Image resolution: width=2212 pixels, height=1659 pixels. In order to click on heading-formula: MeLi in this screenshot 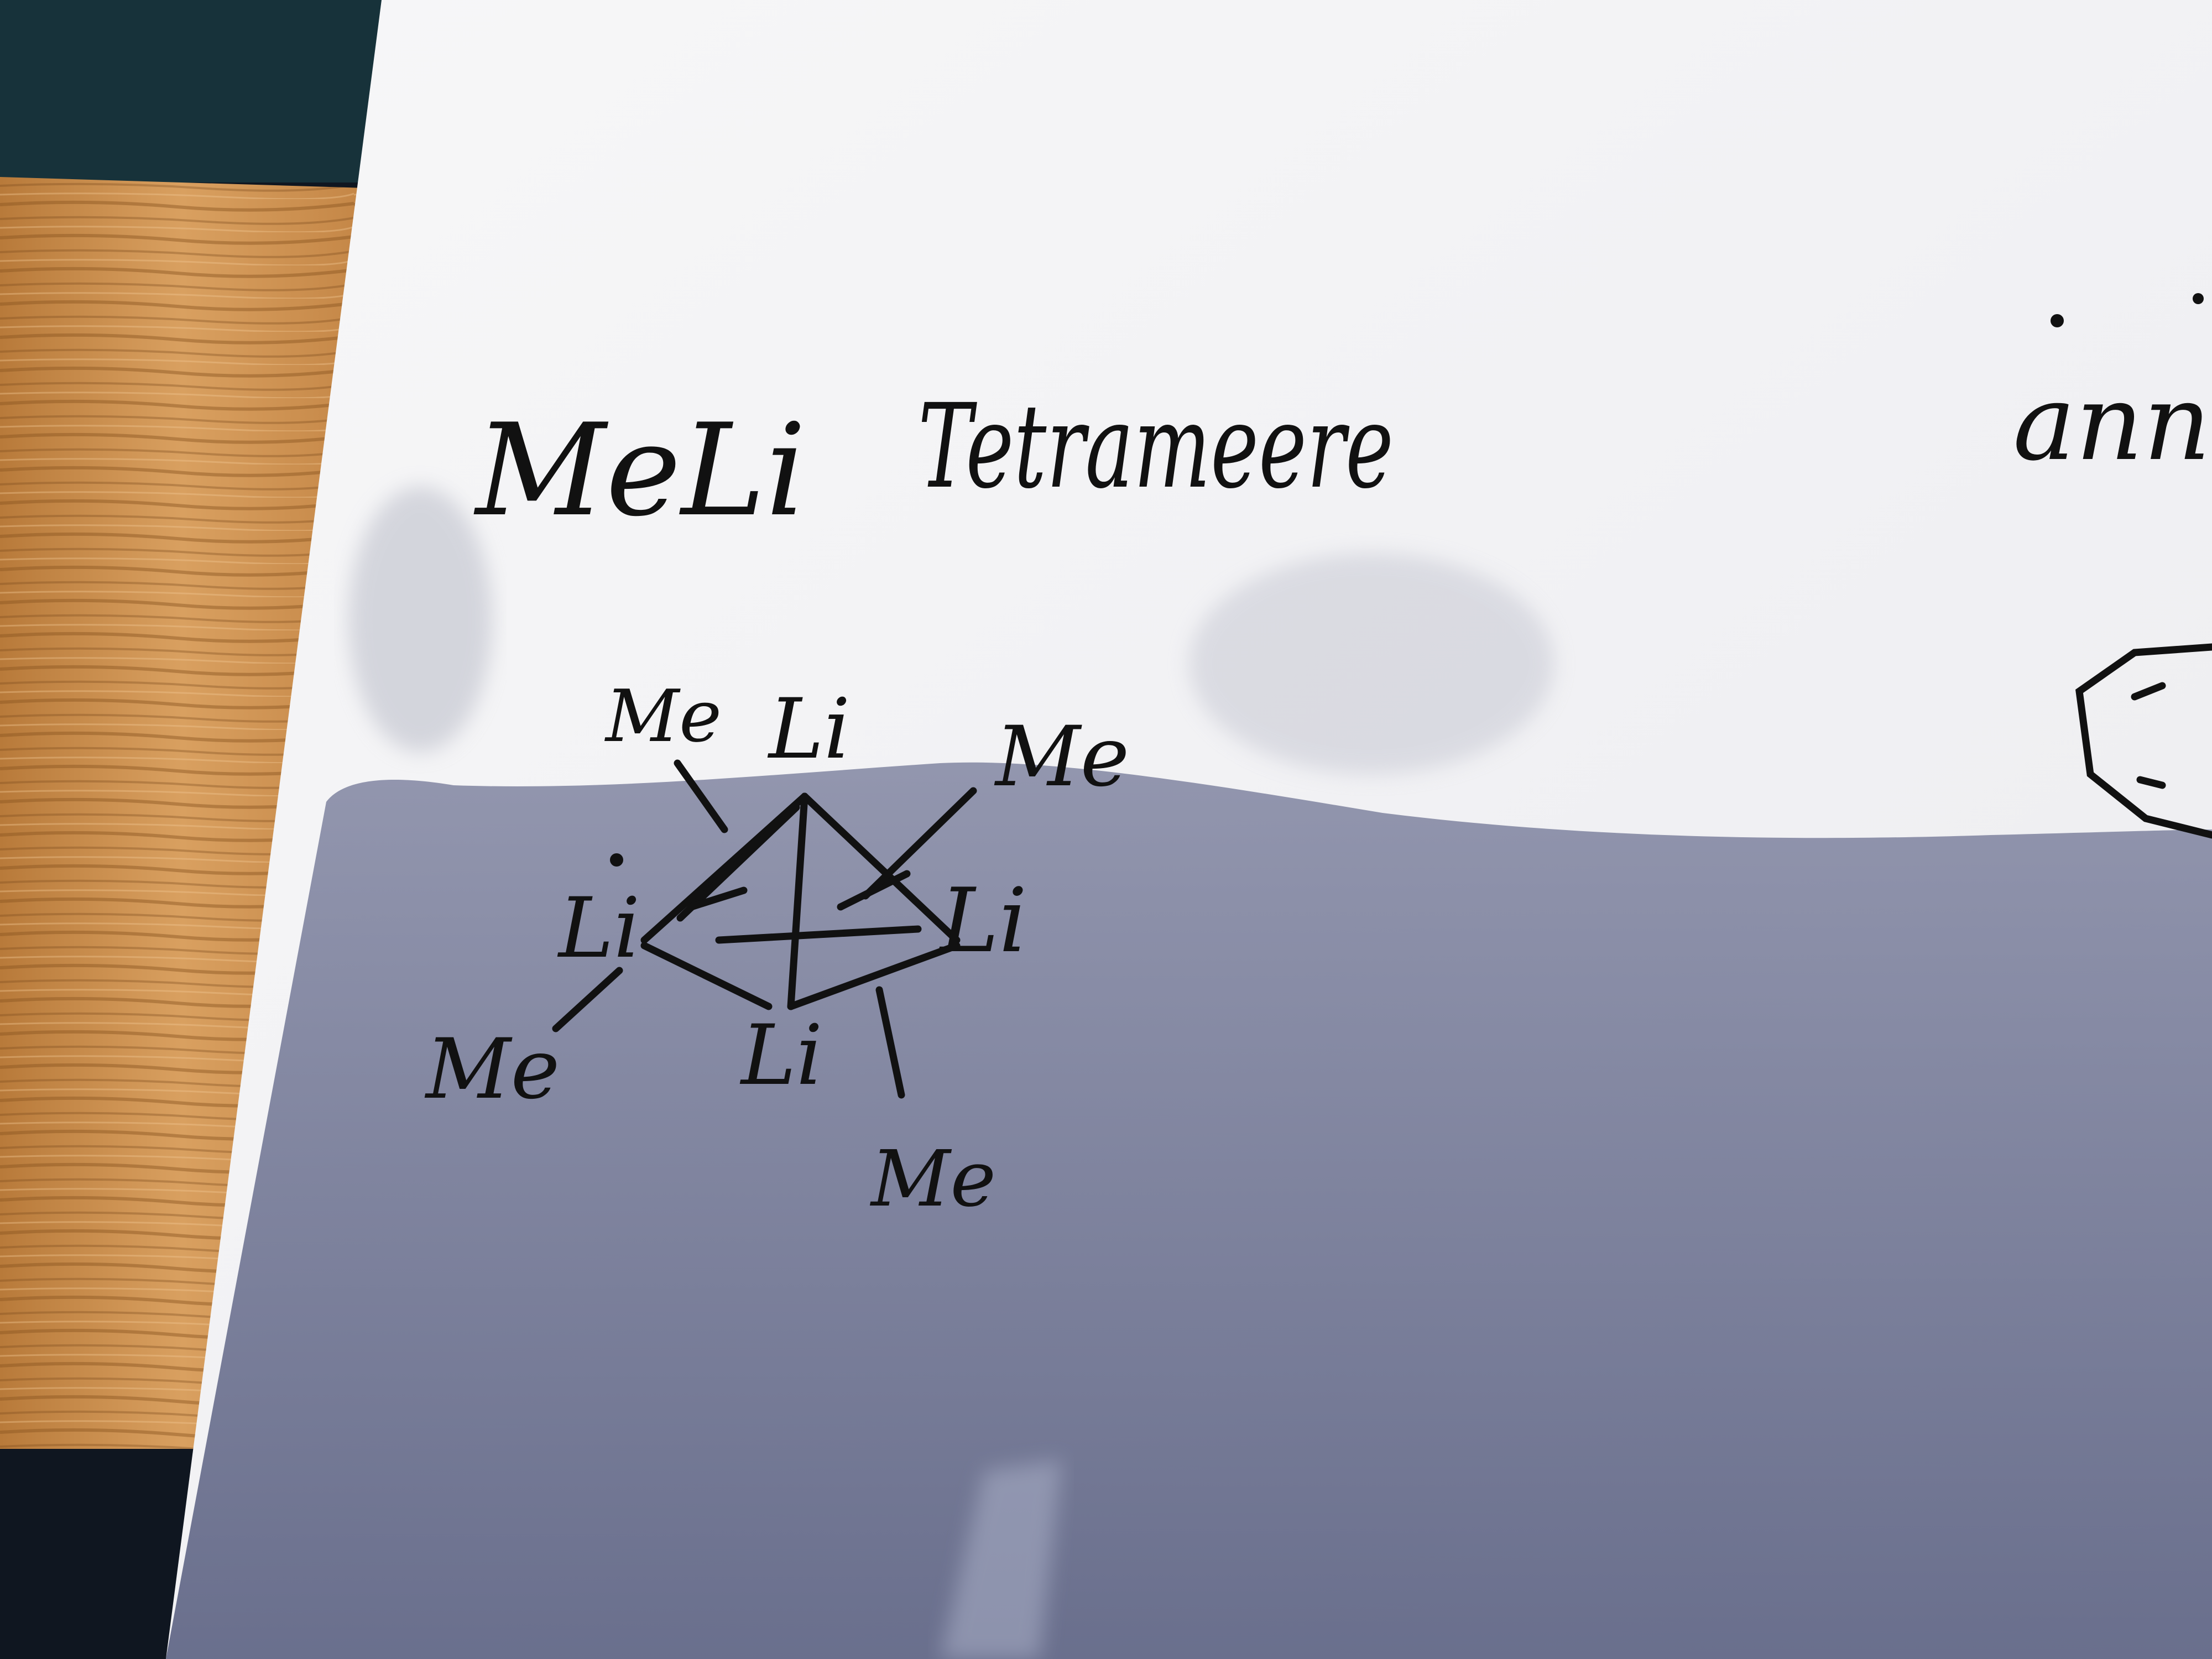, I will do `click(640, 471)`.